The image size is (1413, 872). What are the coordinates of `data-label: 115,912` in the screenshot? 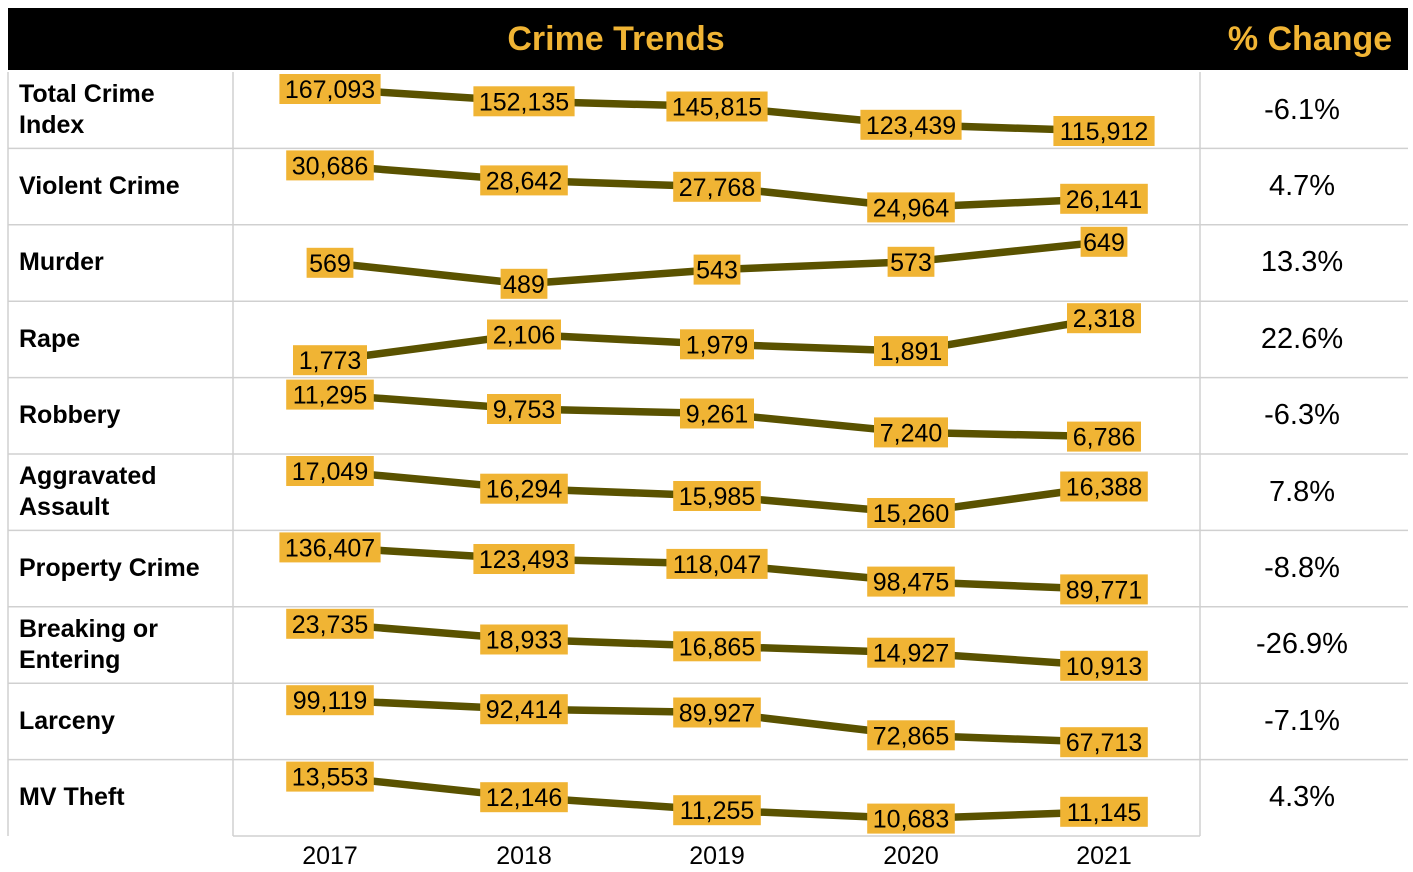 It's located at (1104, 132).